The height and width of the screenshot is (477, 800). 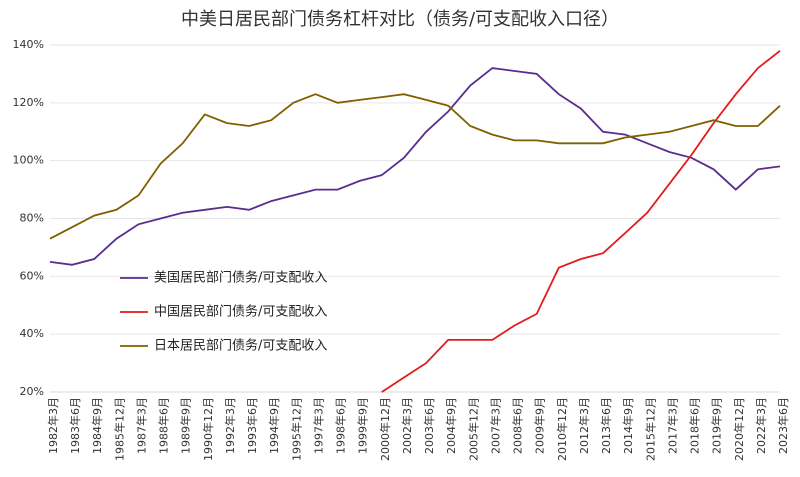 What do you see at coordinates (385, 429) in the screenshot?
I see `x-tick-label: 2000年12月` at bounding box center [385, 429].